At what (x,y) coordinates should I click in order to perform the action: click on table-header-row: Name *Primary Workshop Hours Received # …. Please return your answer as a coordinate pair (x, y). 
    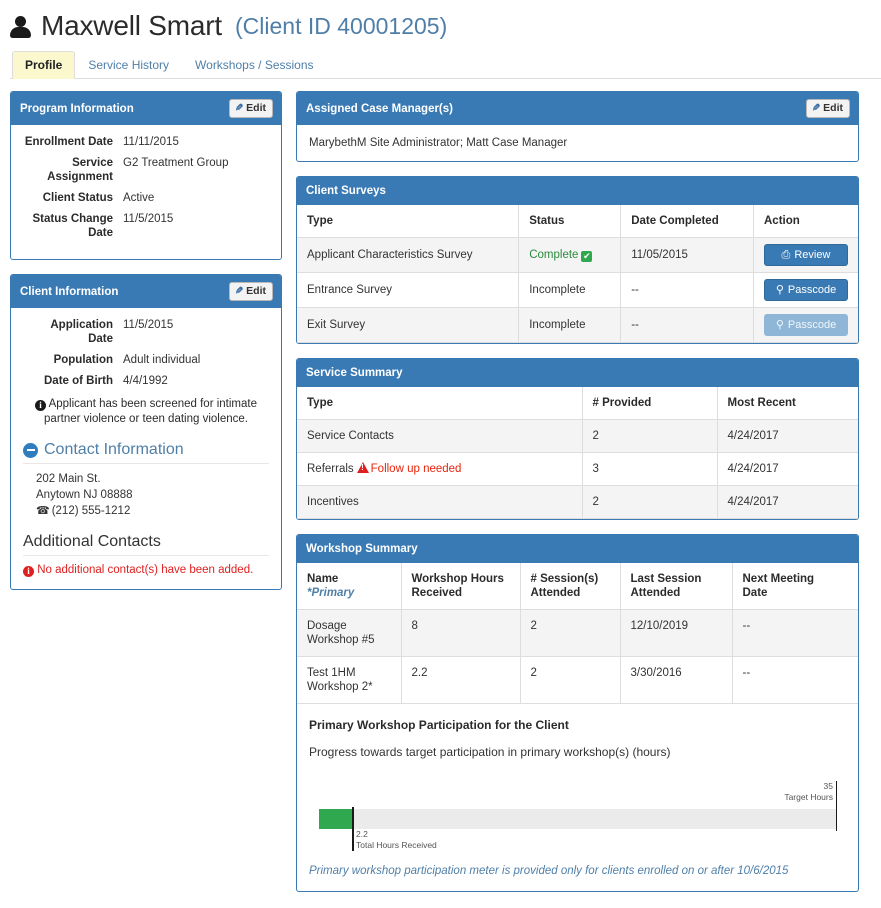
    Looking at the image, I should click on (577, 586).